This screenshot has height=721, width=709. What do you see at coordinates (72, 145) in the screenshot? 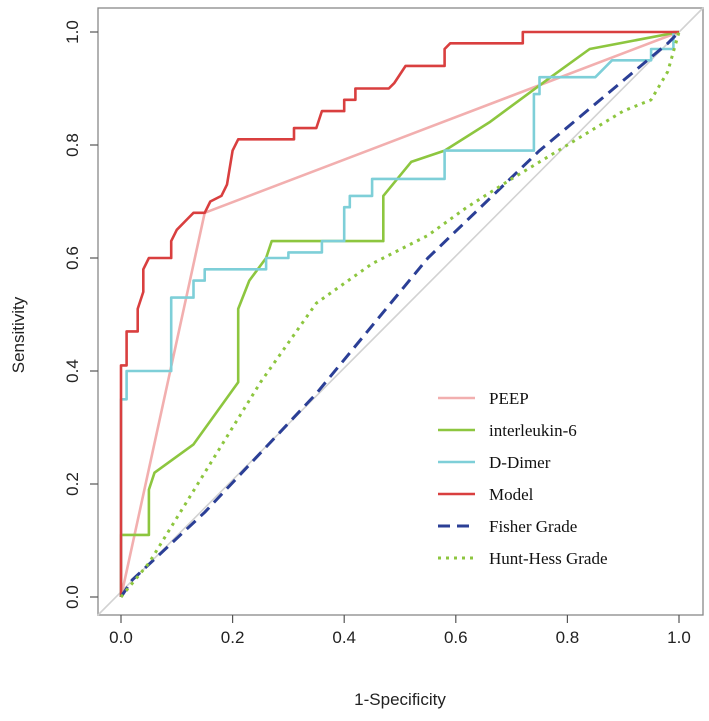
I see `y-tick-label: 0.8` at bounding box center [72, 145].